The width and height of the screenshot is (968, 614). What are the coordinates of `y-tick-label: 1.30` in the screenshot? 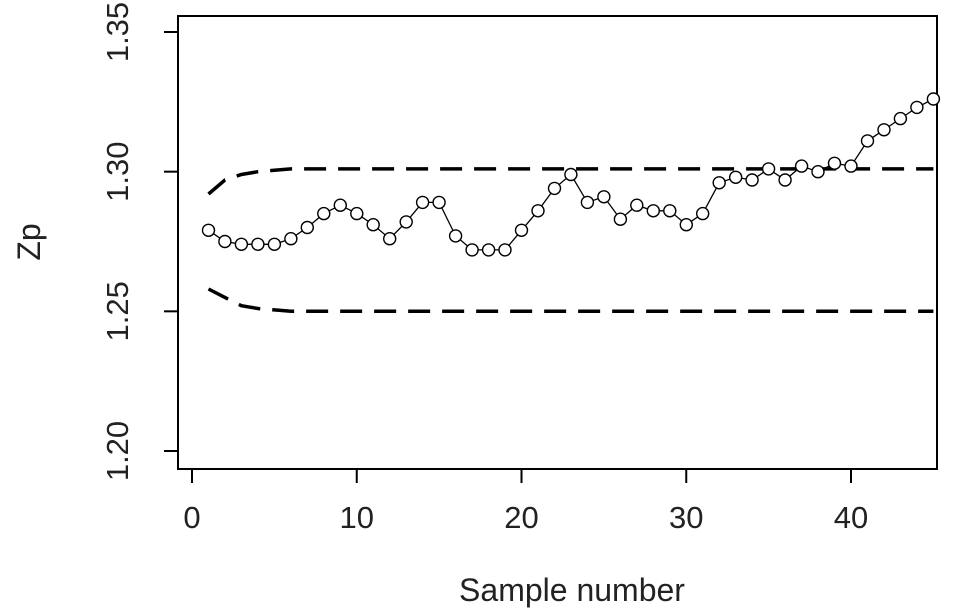 It's located at (117, 171).